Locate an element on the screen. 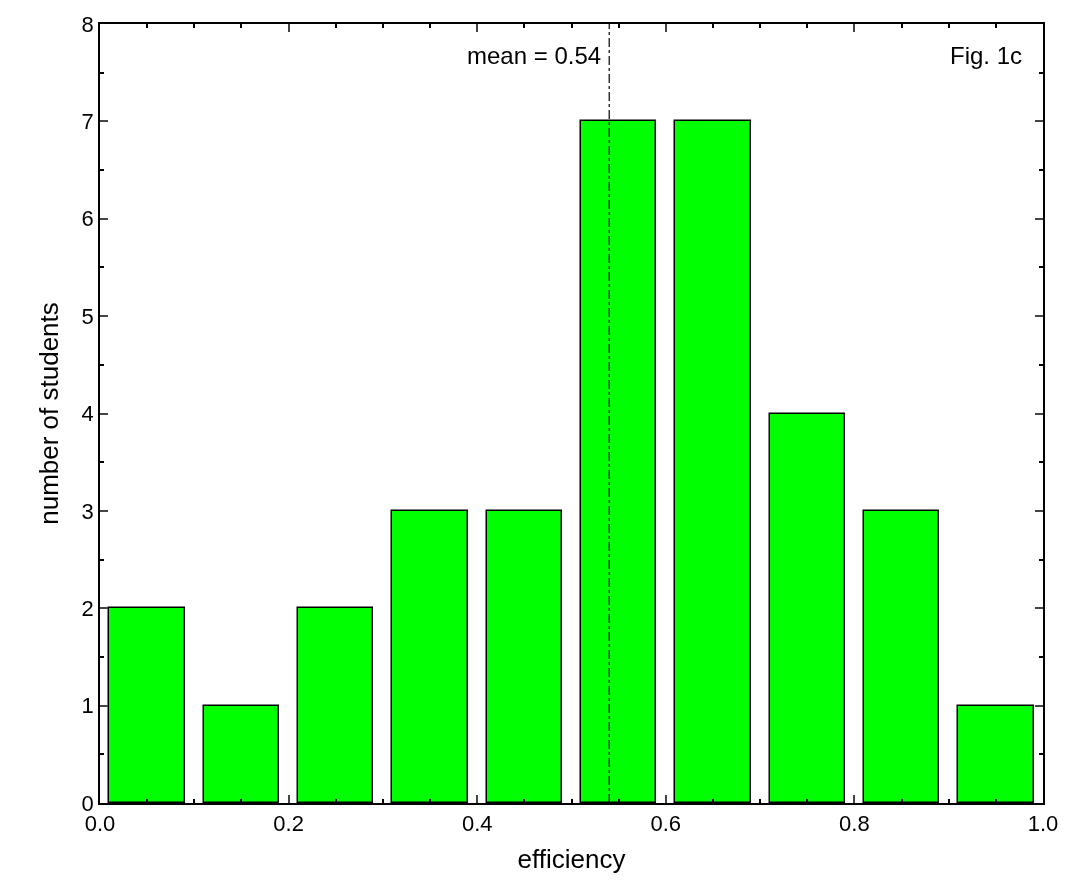 This screenshot has width=1078, height=893. x-axis-title: efficiency is located at coordinates (571, 859).